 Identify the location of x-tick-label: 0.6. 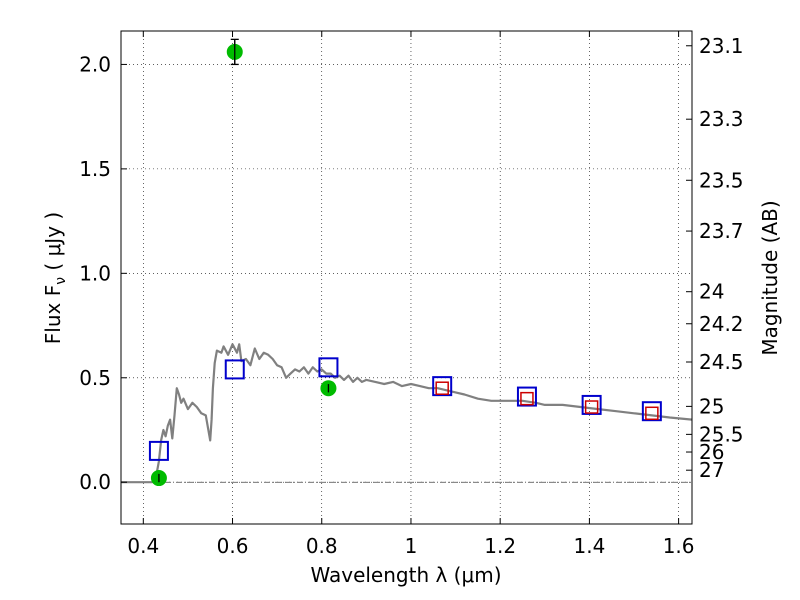
(233, 546).